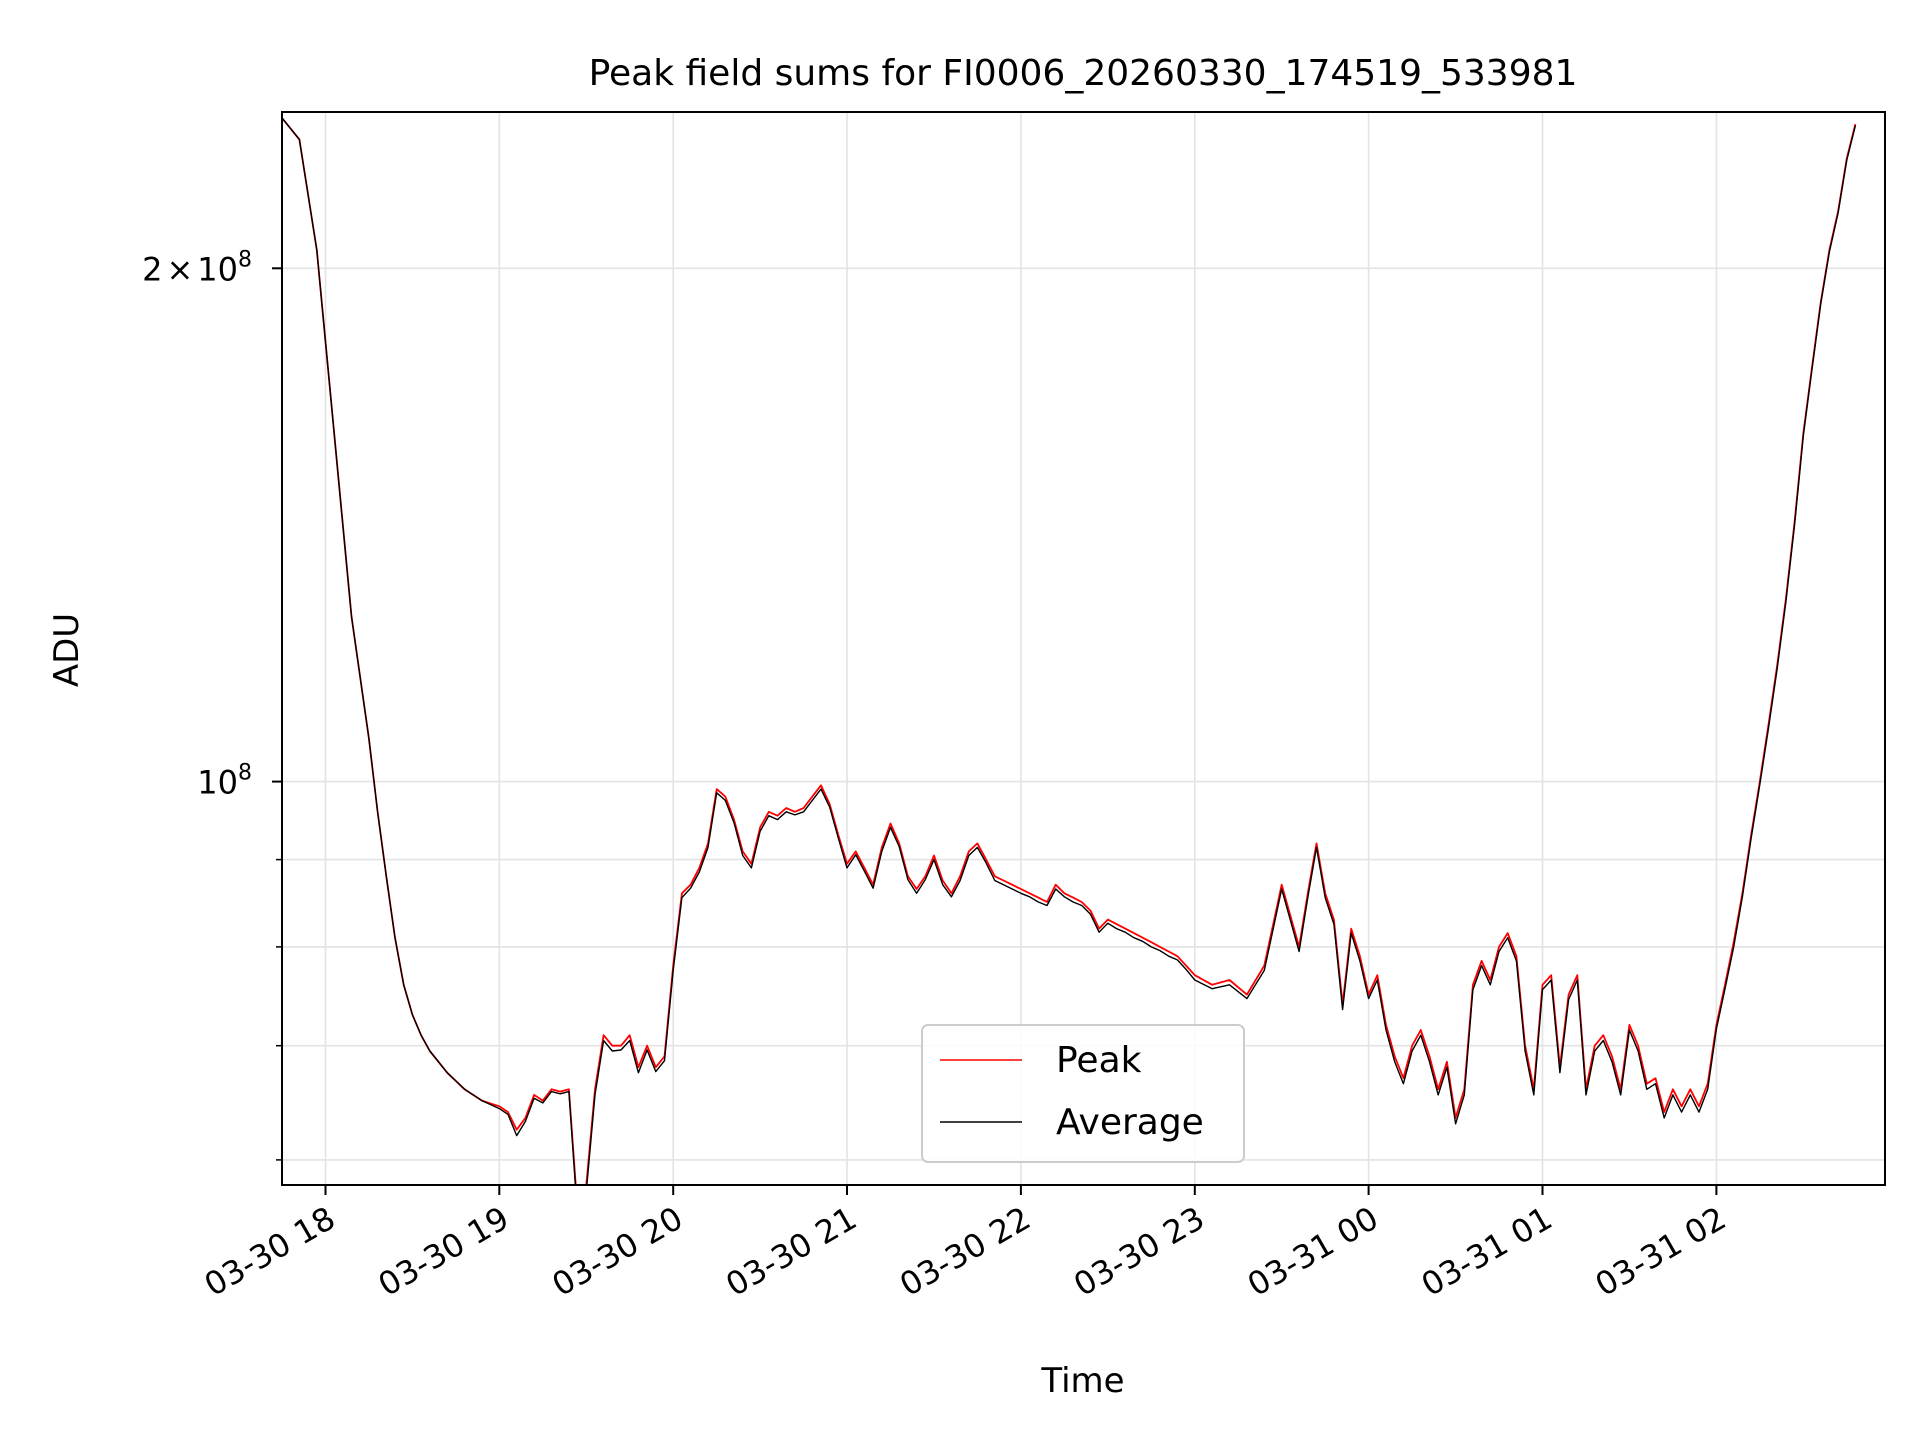 The width and height of the screenshot is (1920, 1440). I want to click on legend-label-average: Average, so click(1130, 1122).